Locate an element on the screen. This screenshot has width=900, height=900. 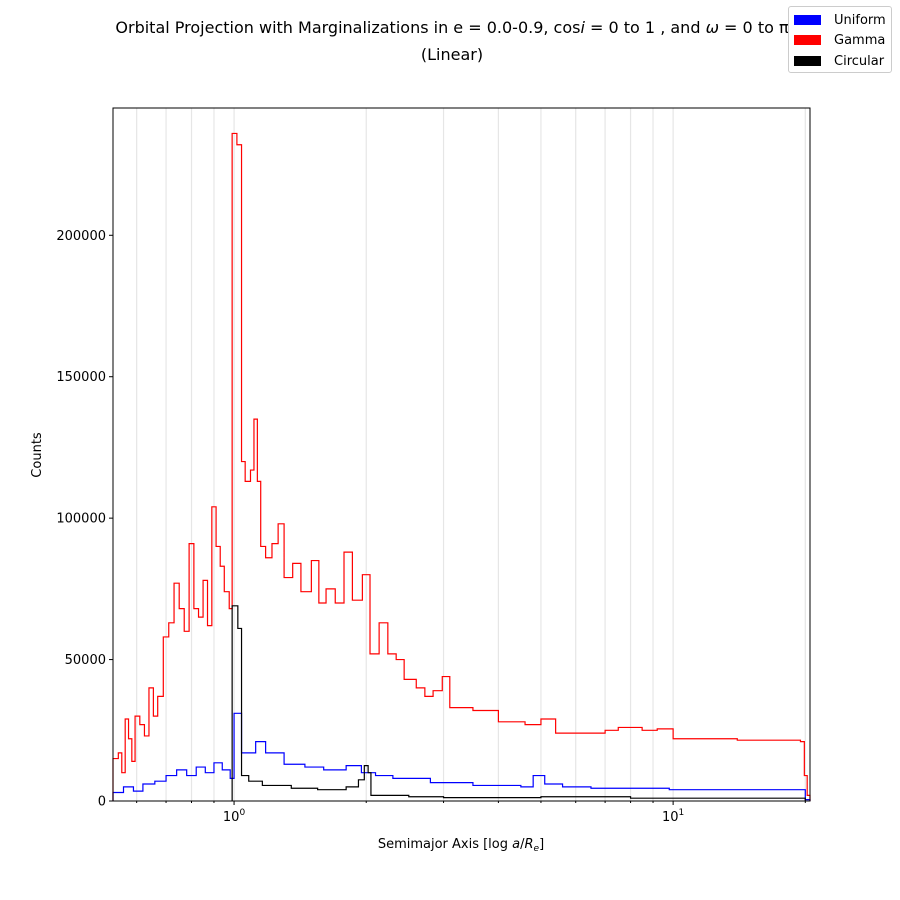
chart-subtitle: (Linear) is located at coordinates (452, 54).